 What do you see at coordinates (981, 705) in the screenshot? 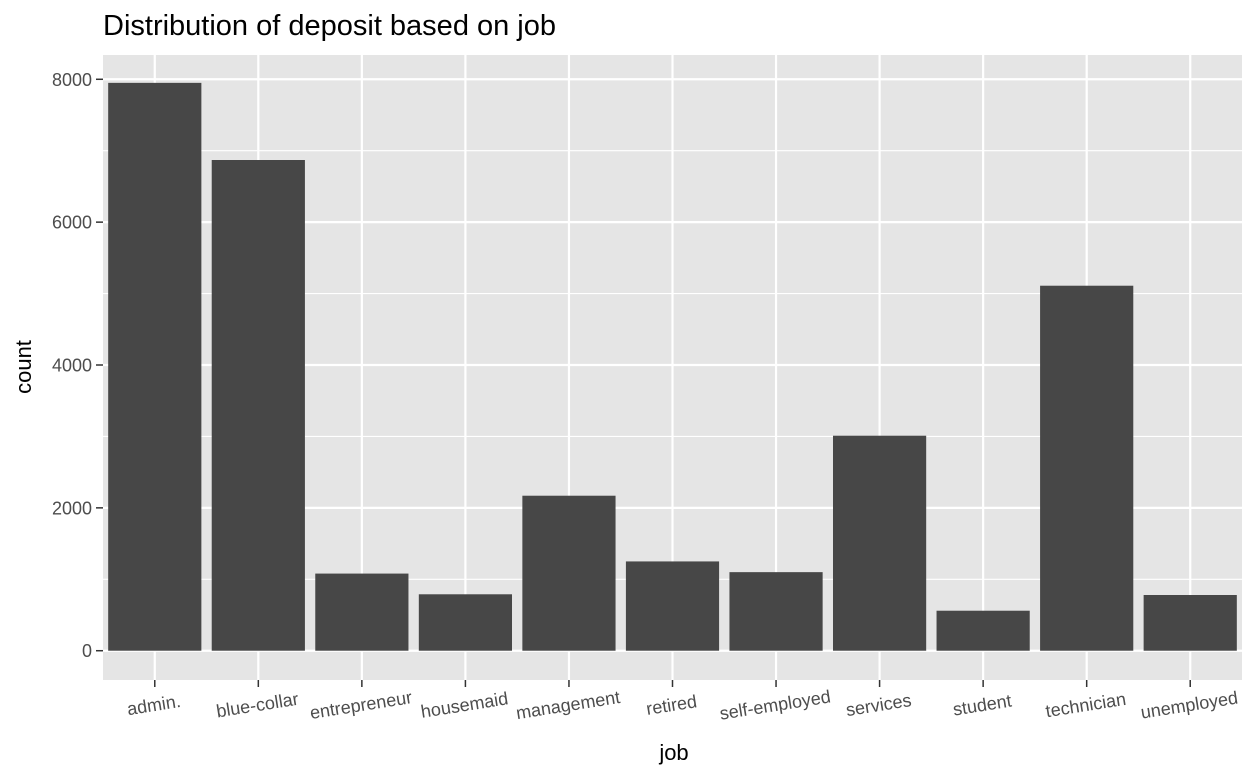
I see `x-tick-label: student` at bounding box center [981, 705].